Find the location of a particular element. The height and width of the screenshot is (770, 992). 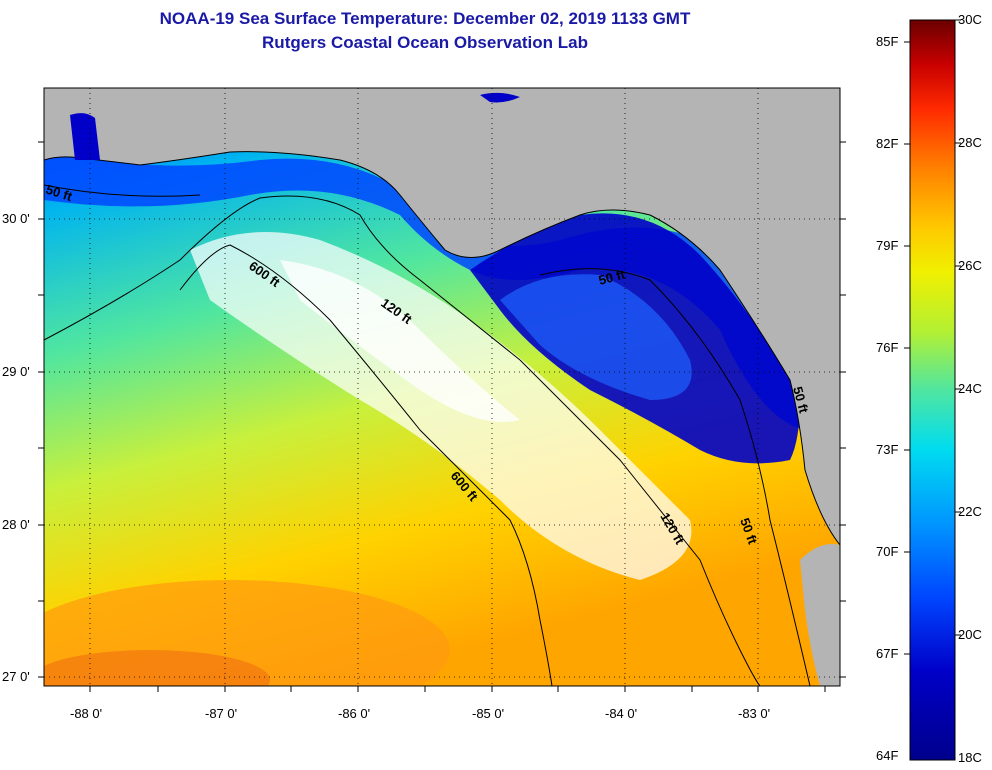

colorbar-ticks is located at coordinates (932, 337).